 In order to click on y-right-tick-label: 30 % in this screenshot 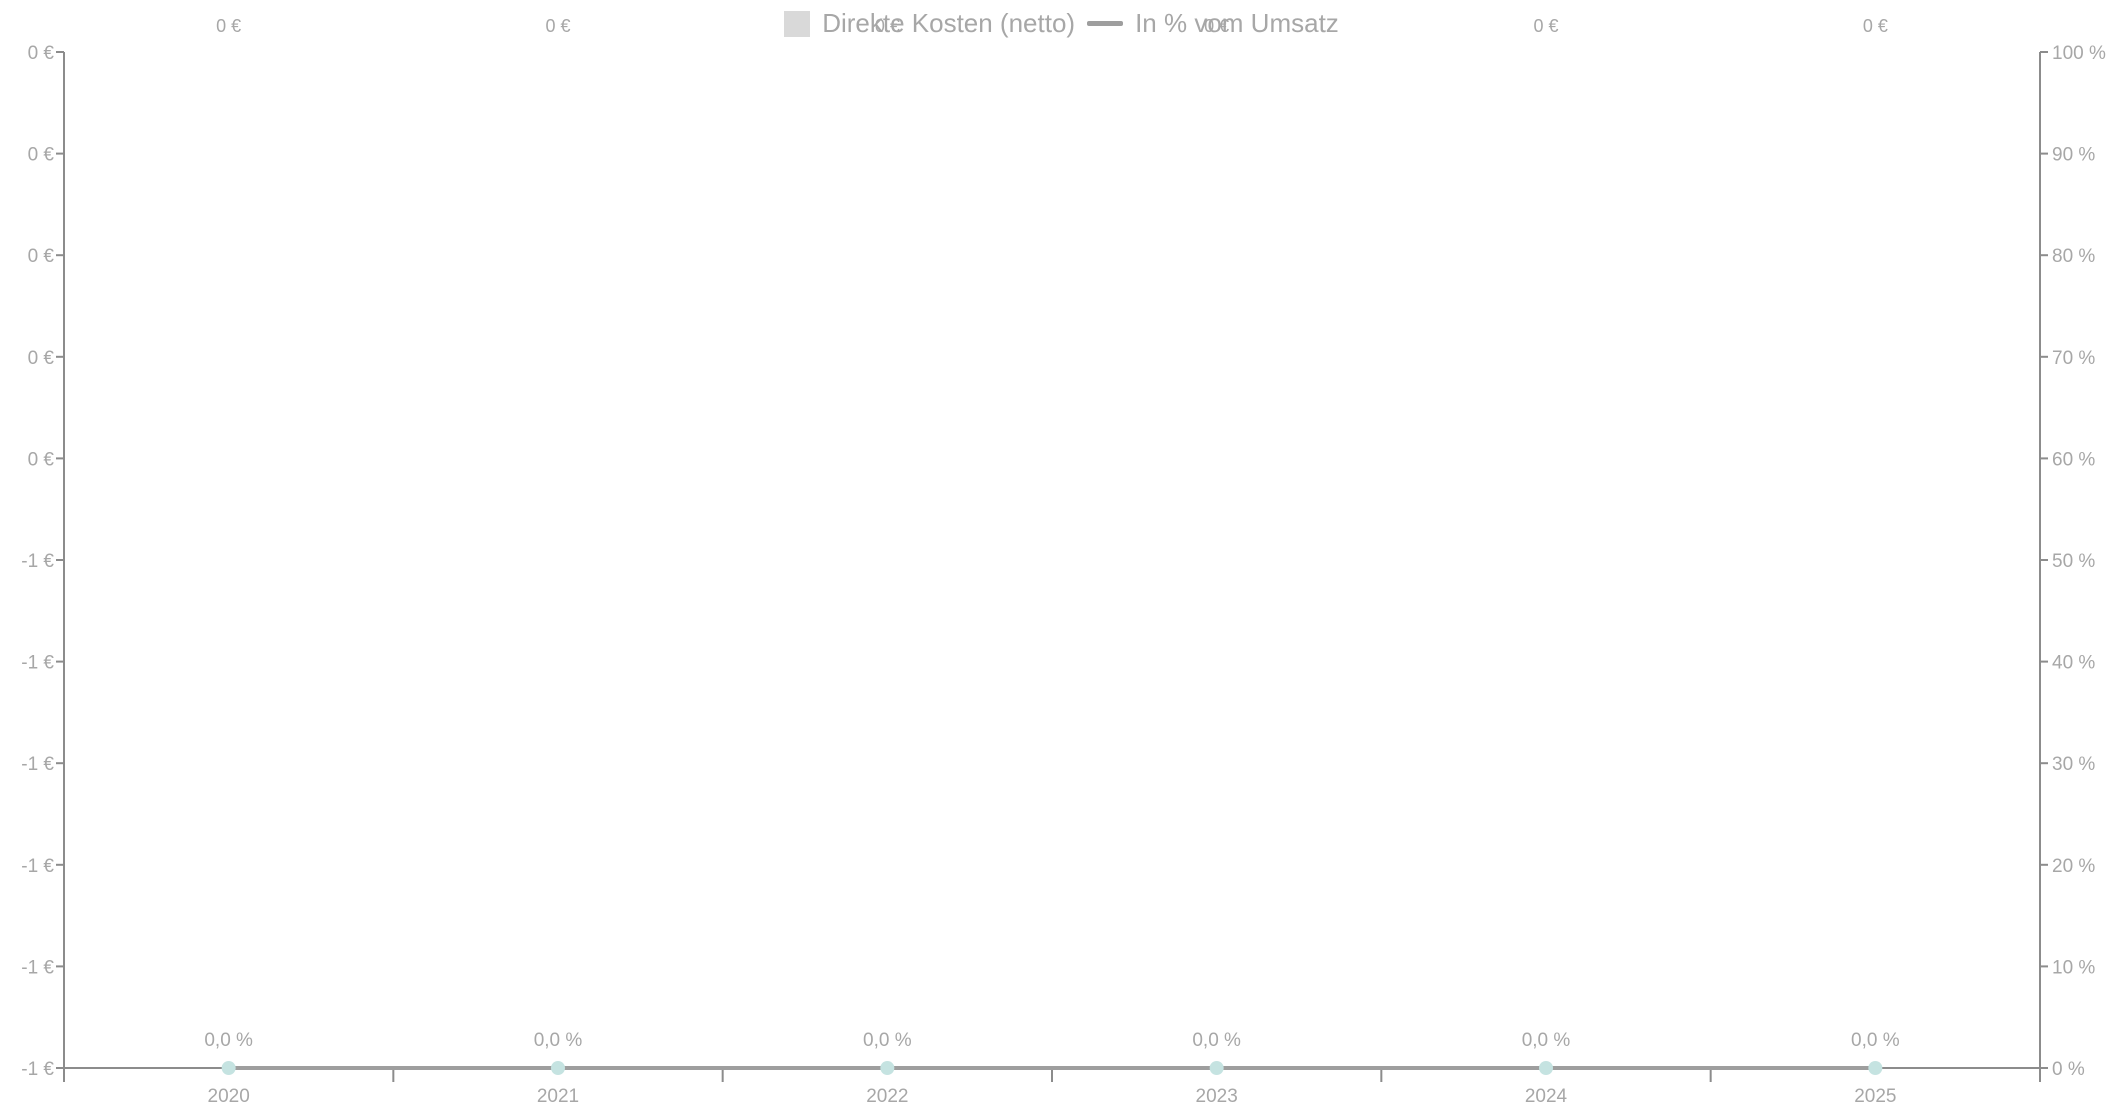, I will do `click(2073, 764)`.